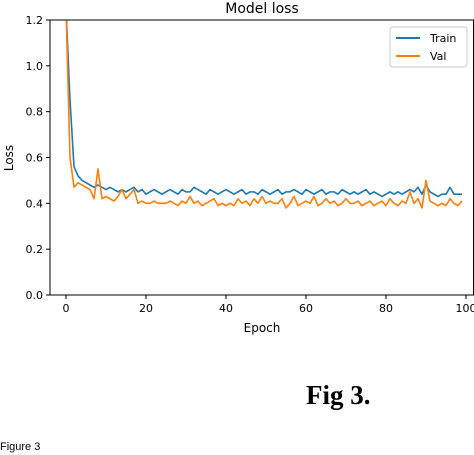 Image resolution: width=474 pixels, height=455 pixels. I want to click on y-tick-label: 0.0, so click(35, 295).